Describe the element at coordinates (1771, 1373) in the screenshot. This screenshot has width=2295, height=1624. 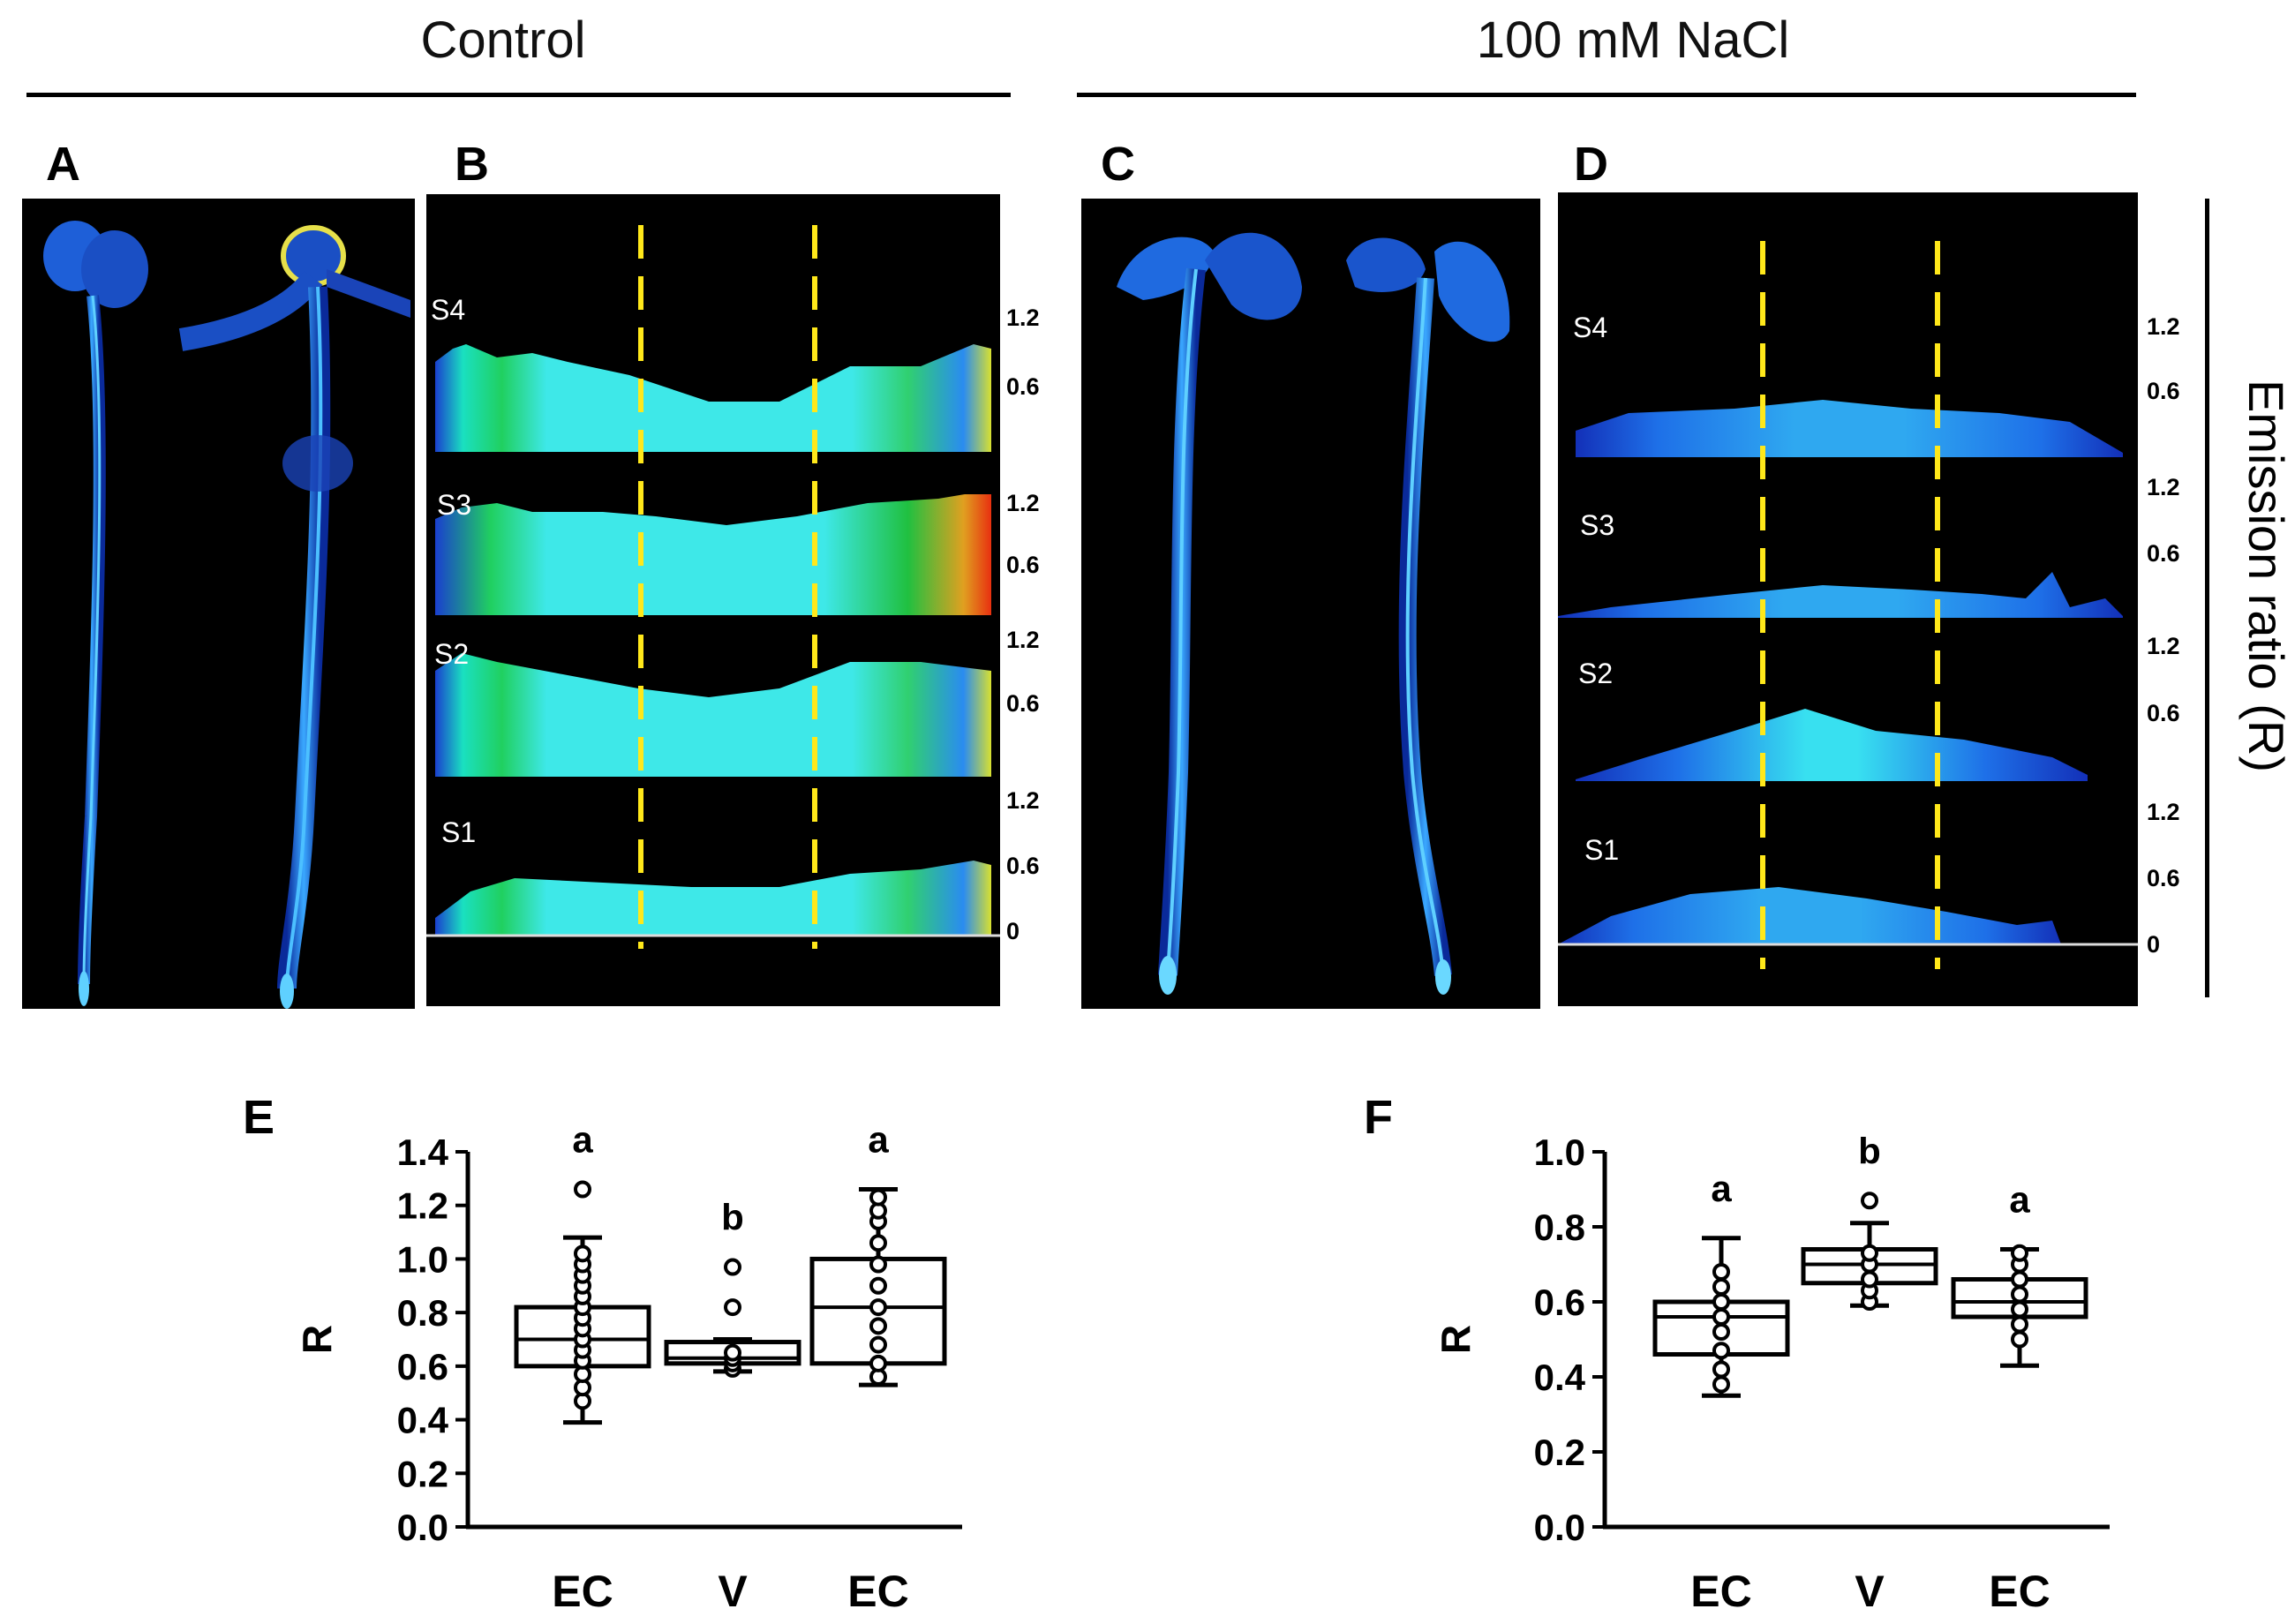
I see `box-plot-f: 0.0 0.2 0.4 0.6 0.8 1.0 R EC a Vb EC a` at that location.